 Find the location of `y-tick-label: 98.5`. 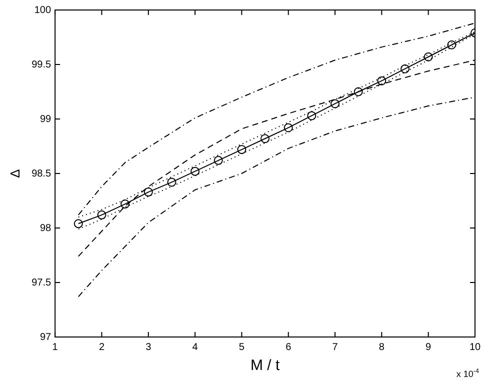

y-tick-label: 98.5 is located at coordinates (42, 174).